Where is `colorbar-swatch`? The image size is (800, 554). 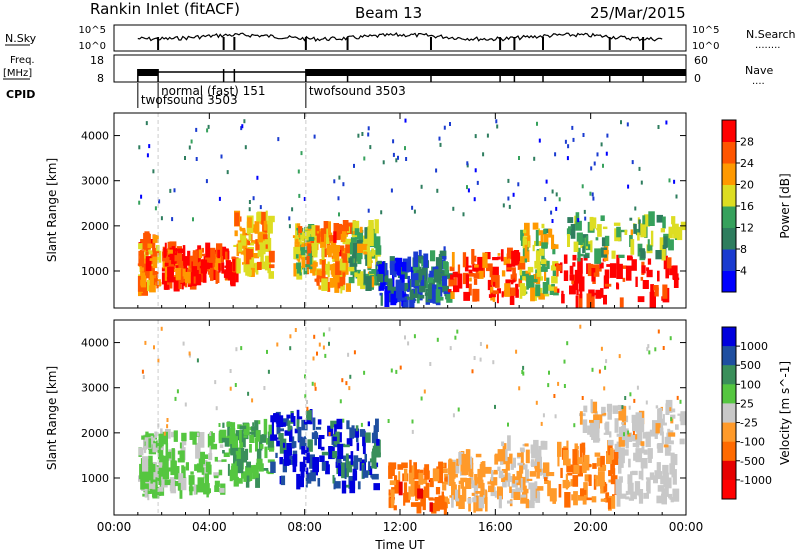
colorbar-swatch is located at coordinates (729, 451).